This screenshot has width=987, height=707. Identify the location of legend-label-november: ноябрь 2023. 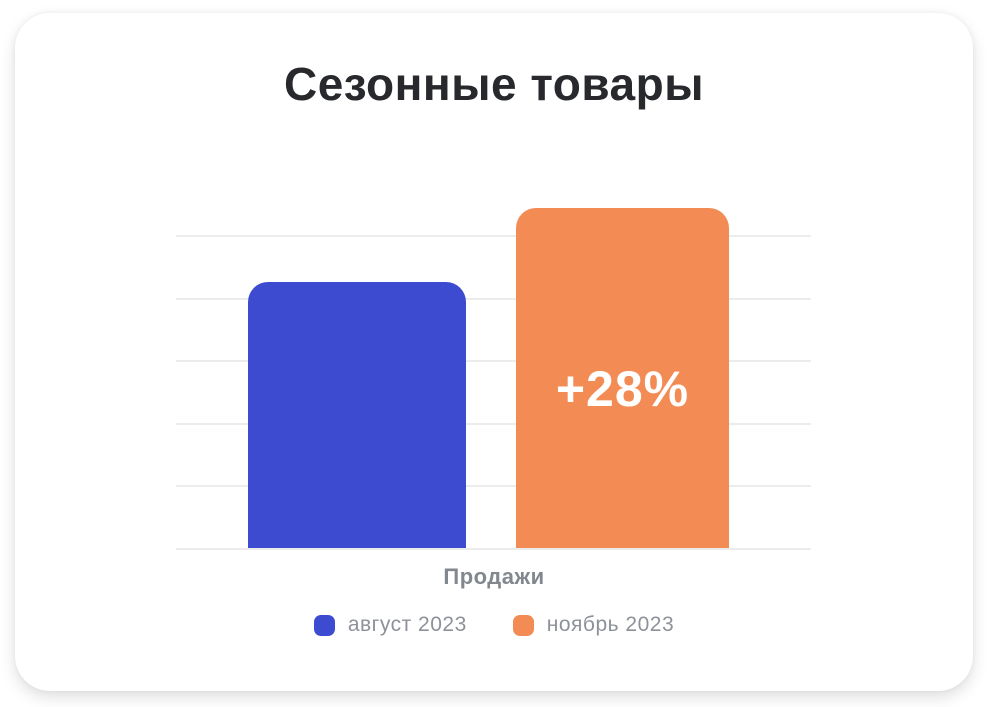
(610, 624).